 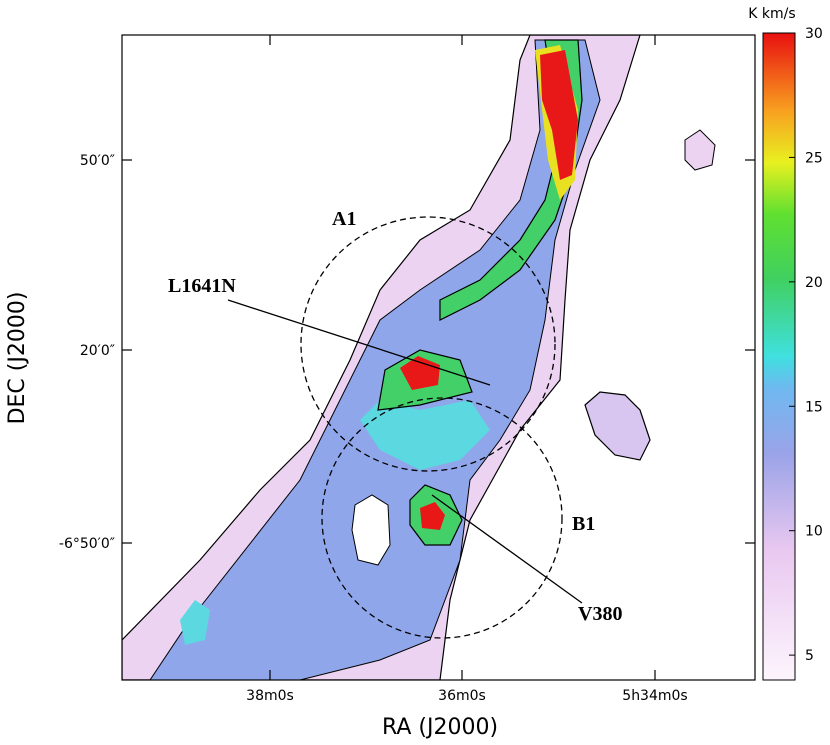 What do you see at coordinates (814, 158) in the screenshot?
I see `colorbar-tick-label: 25` at bounding box center [814, 158].